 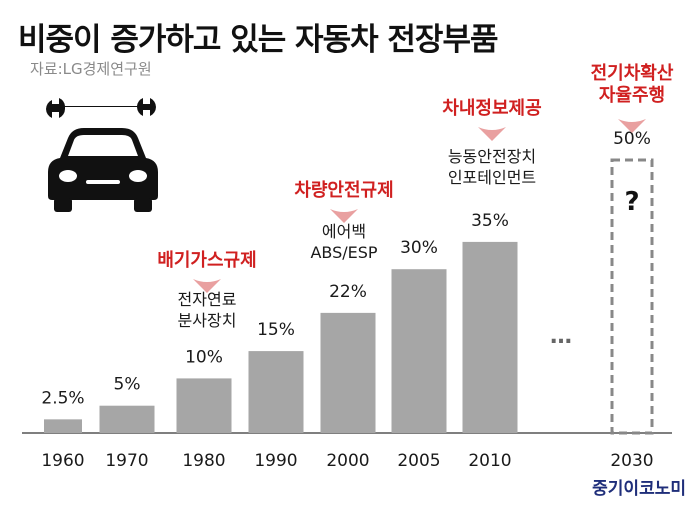 What do you see at coordinates (275, 461) in the screenshot?
I see `x-tick-label: 1990` at bounding box center [275, 461].